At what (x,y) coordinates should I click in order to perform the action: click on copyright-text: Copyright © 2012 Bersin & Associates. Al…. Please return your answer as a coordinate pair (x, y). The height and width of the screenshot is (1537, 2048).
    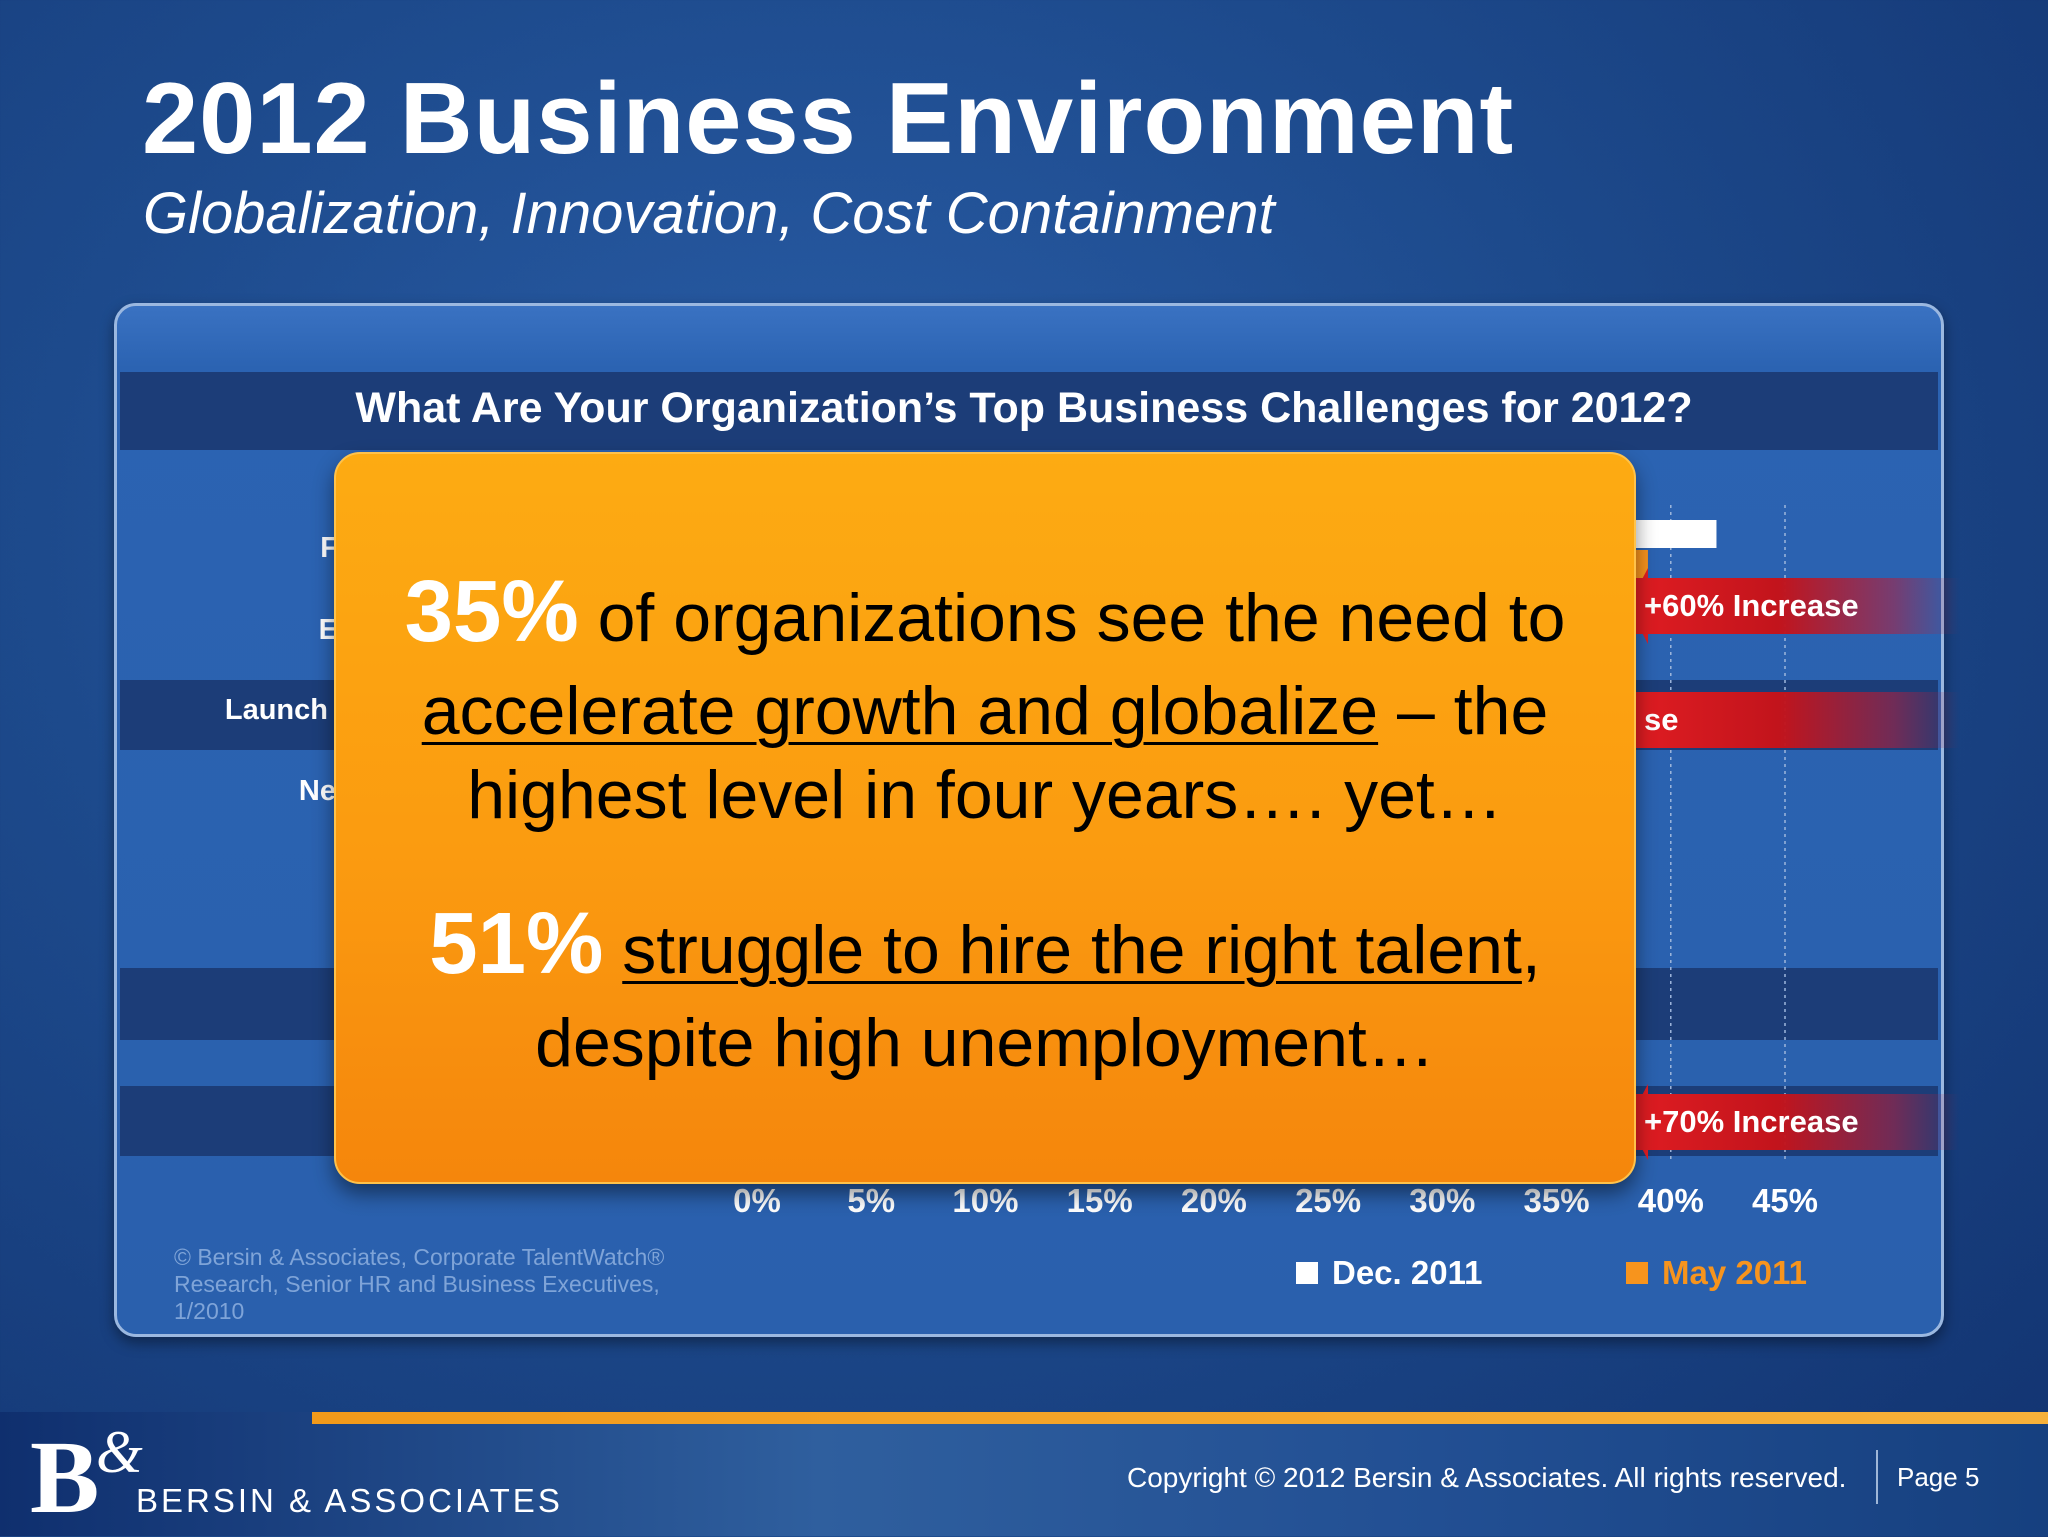
    Looking at the image, I should click on (1487, 1477).